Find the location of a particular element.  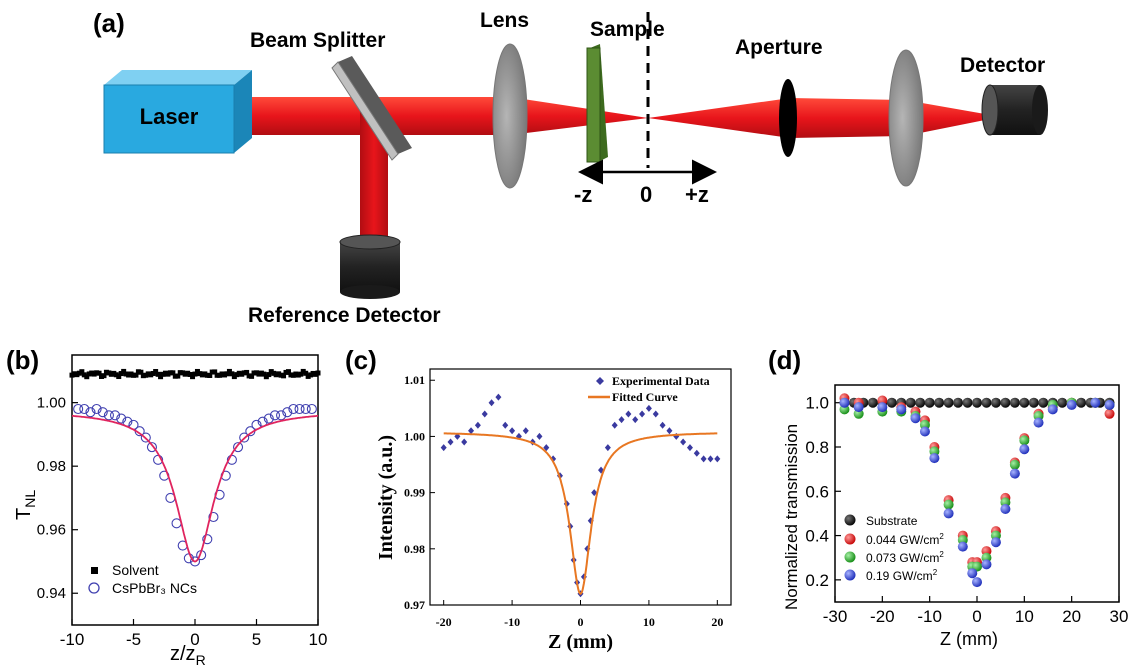

panel-c-ytick-label: 0.99 is located at coordinates (414, 493).